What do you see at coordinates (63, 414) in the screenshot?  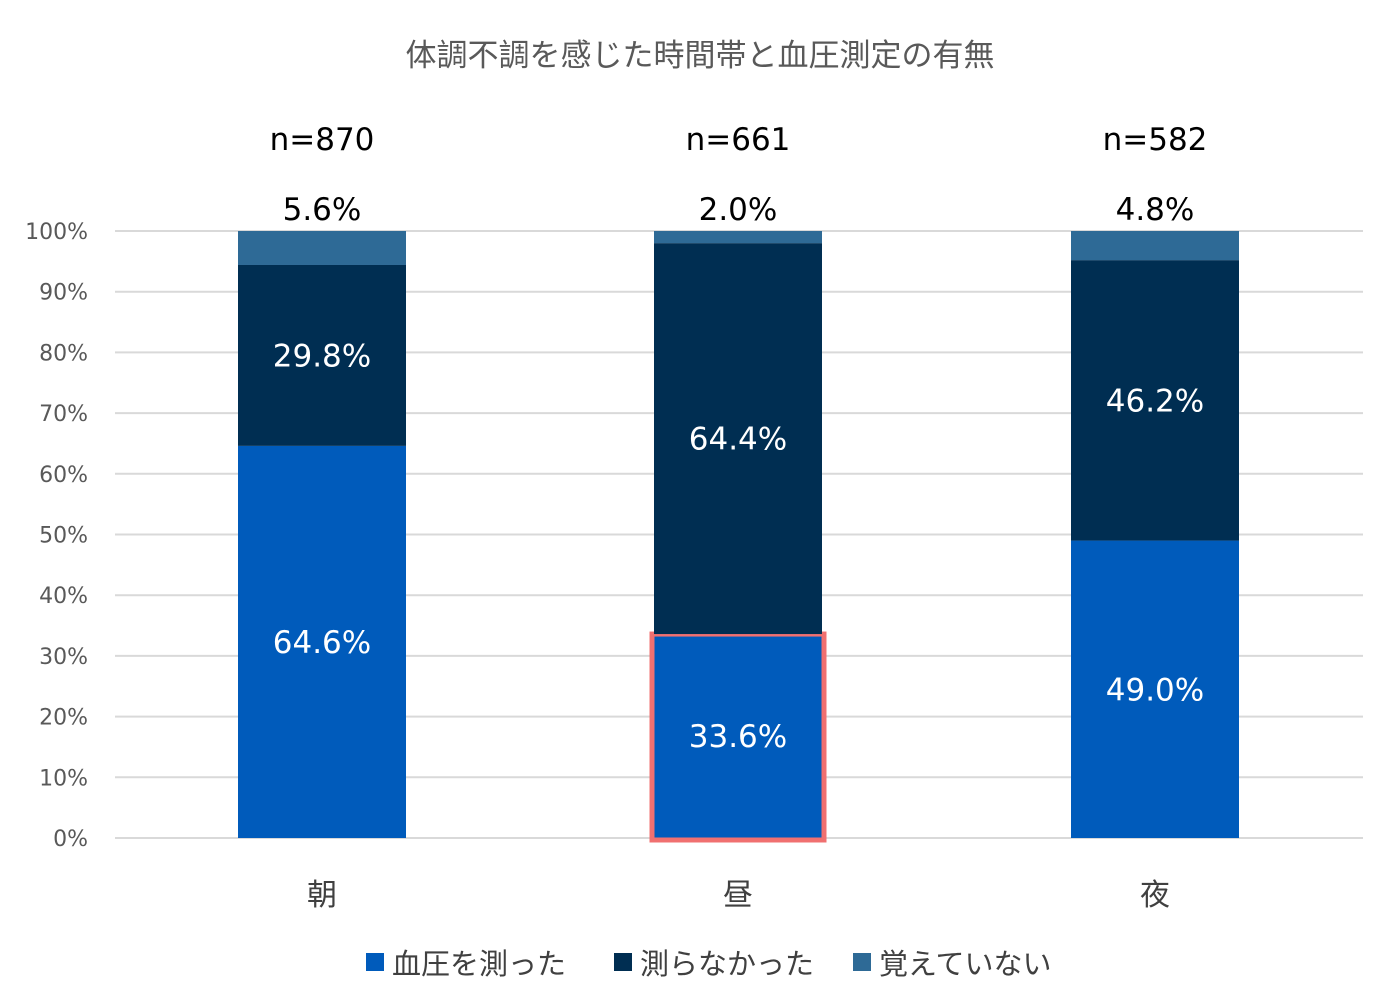 I see `y-tick-label: 70%` at bounding box center [63, 414].